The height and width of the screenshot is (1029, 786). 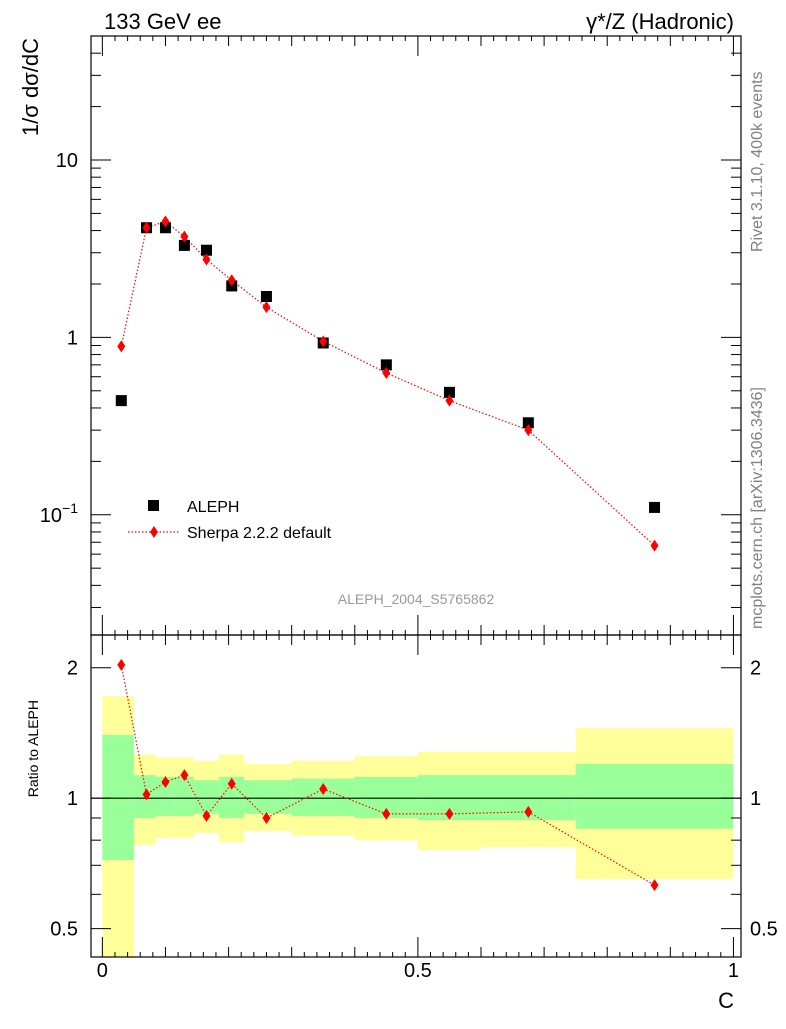 I want to click on ratio-xlabel: C, so click(x=726, y=1000).